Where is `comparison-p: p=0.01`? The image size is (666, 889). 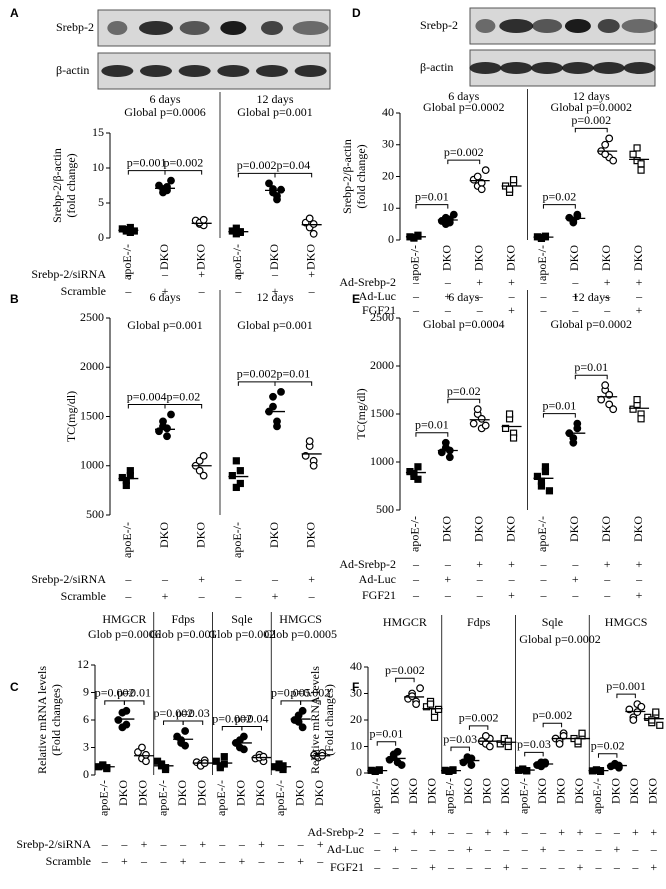 comparison-p: p=0.01 is located at coordinates (559, 405).